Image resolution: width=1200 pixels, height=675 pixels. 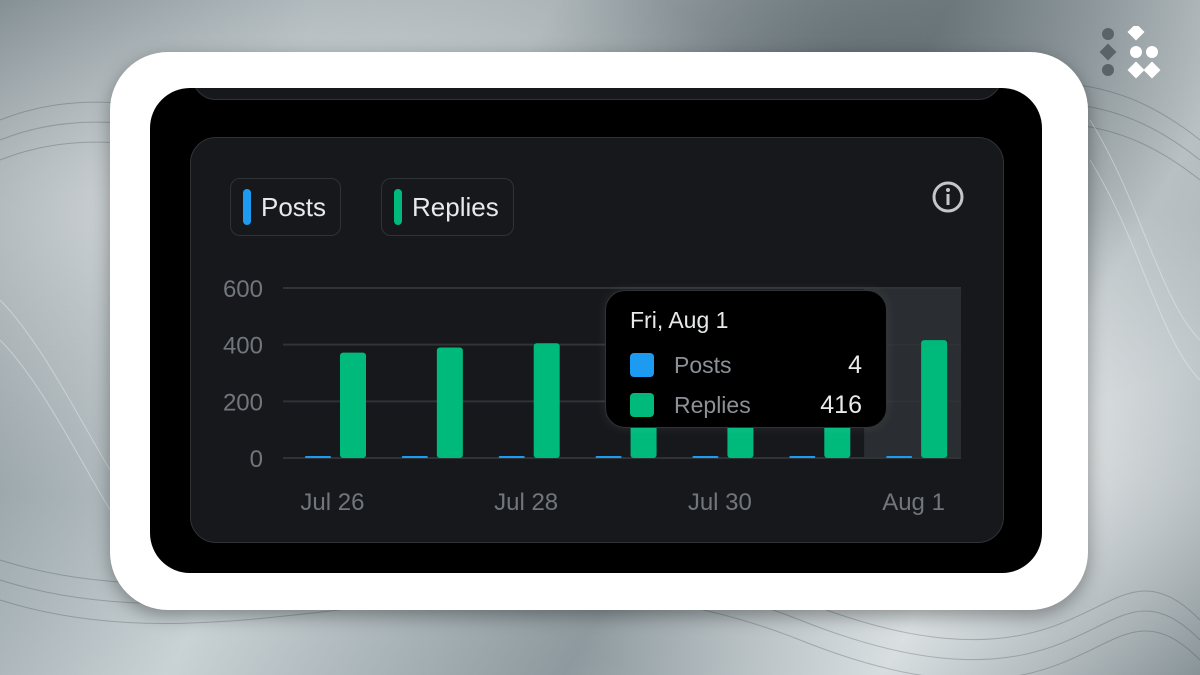 What do you see at coordinates (720, 502) in the screenshot?
I see `x-tick-label: Jul 30` at bounding box center [720, 502].